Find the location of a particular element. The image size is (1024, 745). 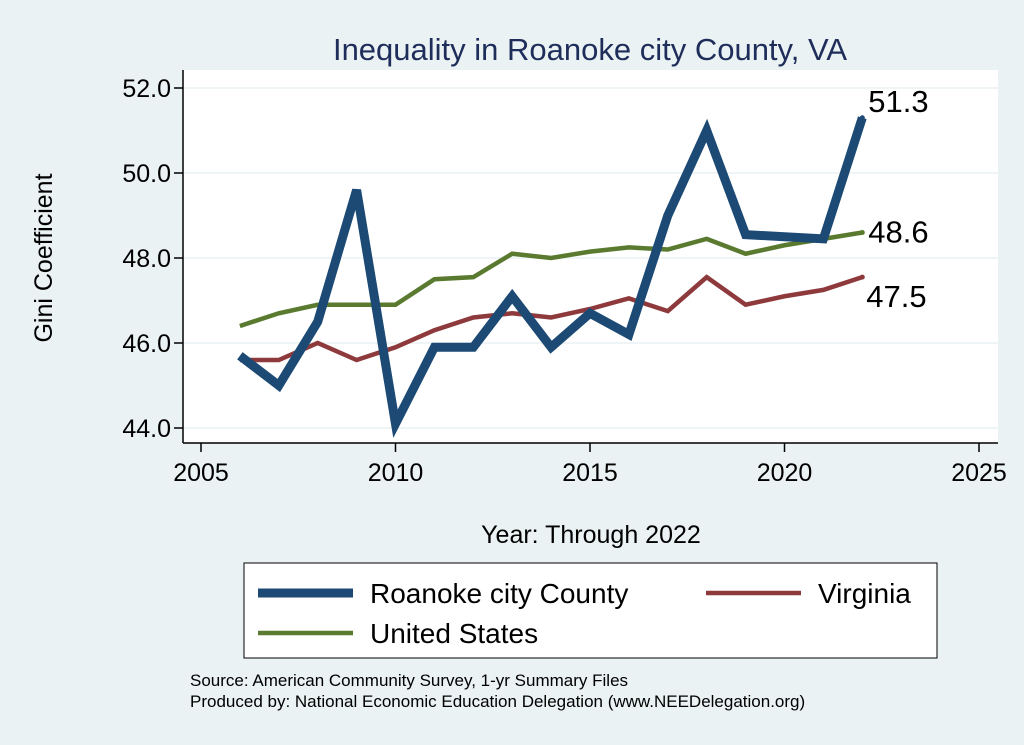

series-line-virginia is located at coordinates (551, 318).